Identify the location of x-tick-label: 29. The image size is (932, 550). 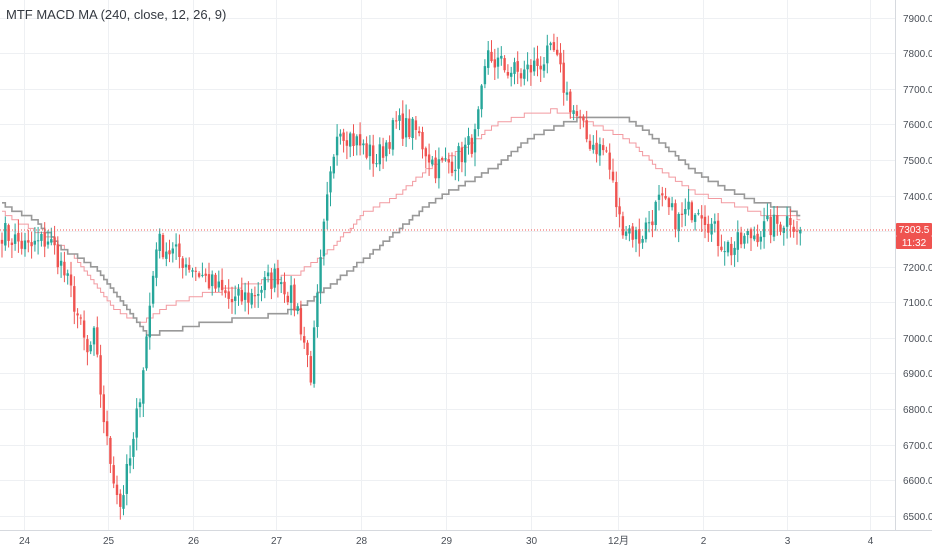
(447, 541).